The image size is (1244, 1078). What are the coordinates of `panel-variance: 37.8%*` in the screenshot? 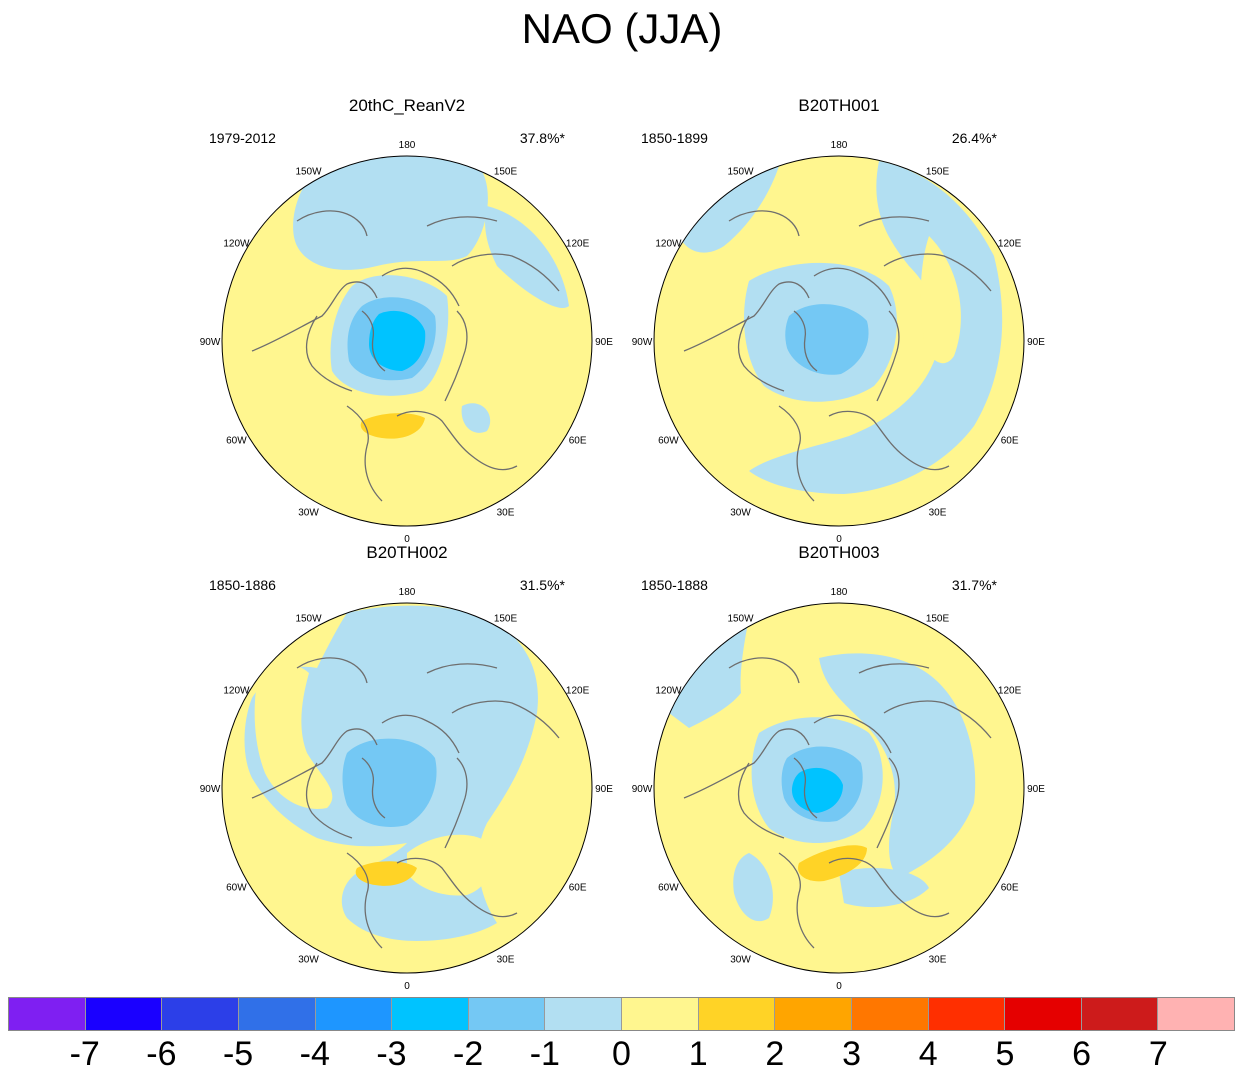 It's located at (542, 138).